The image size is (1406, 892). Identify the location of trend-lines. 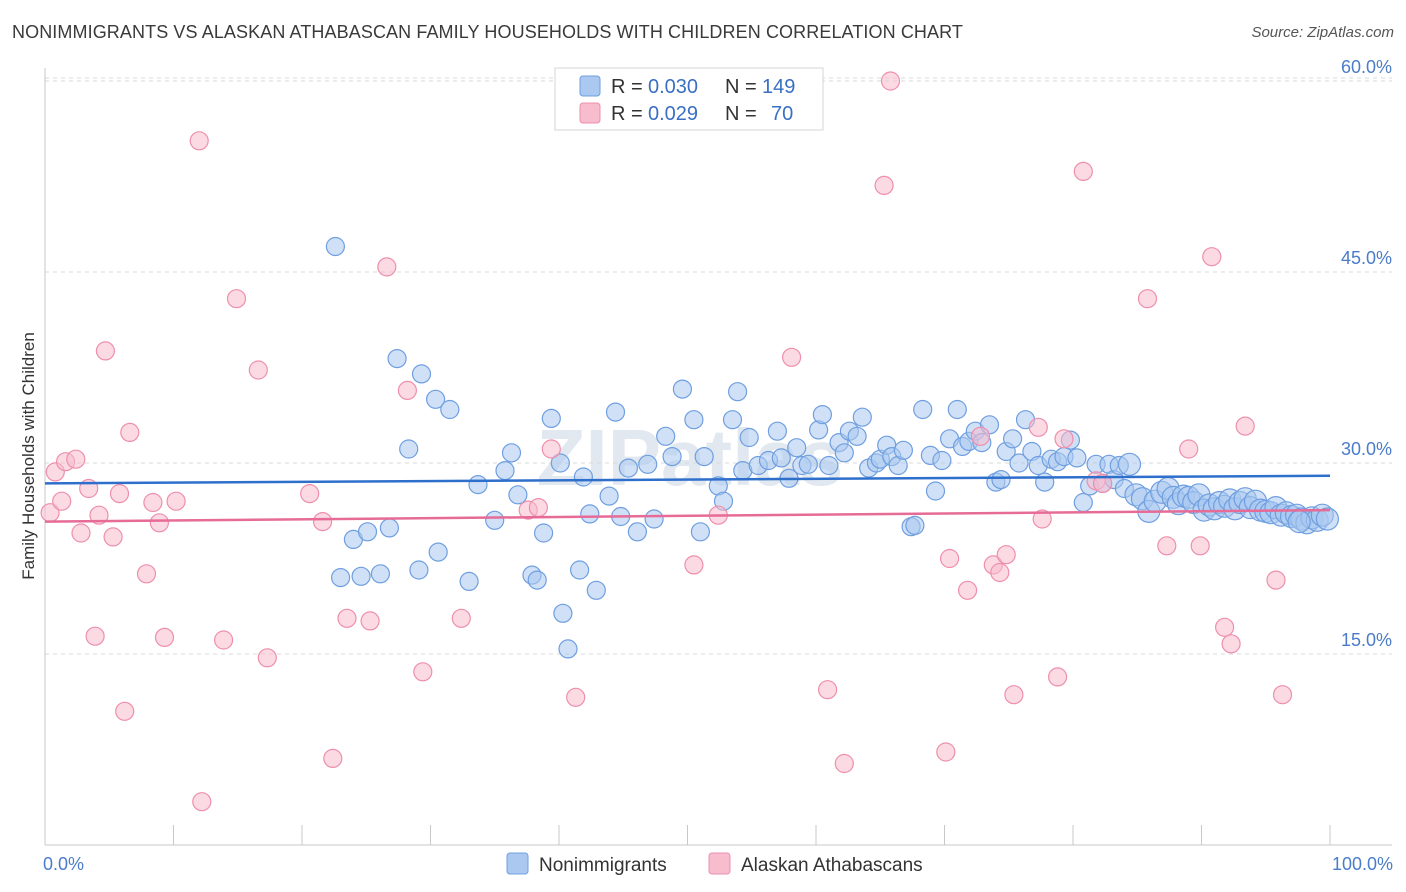
(687, 498).